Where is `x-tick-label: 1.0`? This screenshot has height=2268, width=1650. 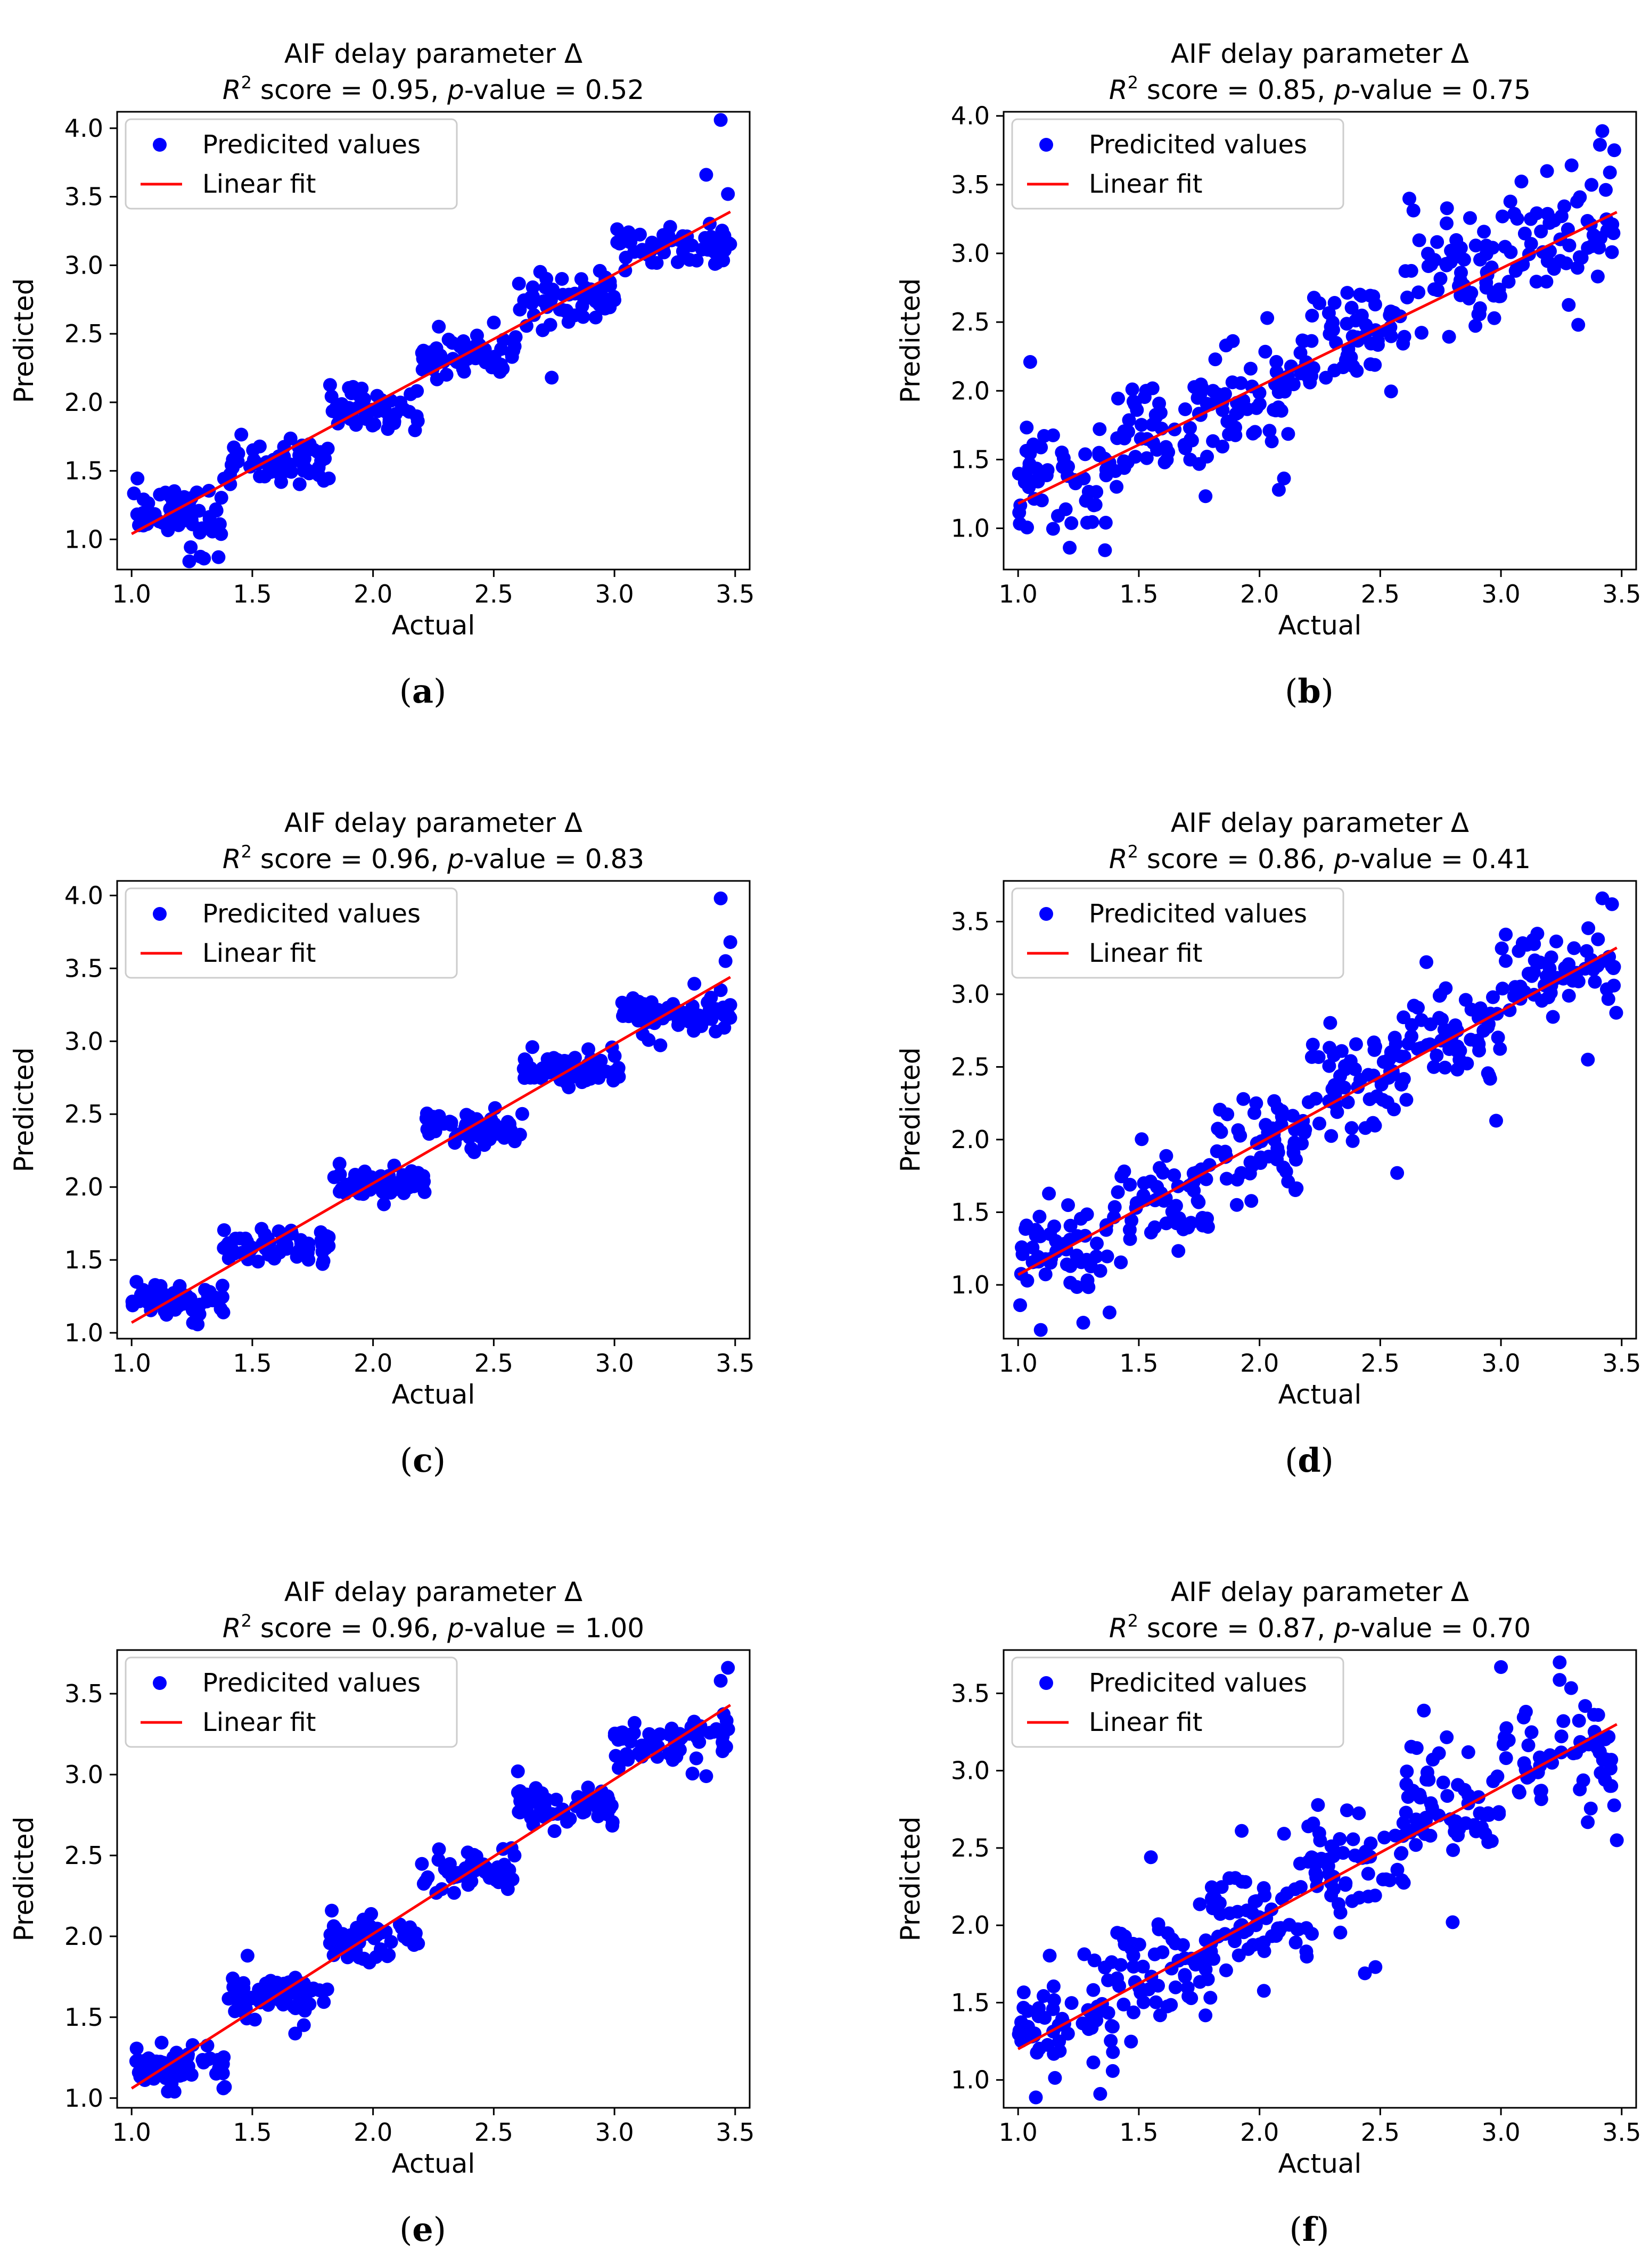 x-tick-label: 1.0 is located at coordinates (131, 1363).